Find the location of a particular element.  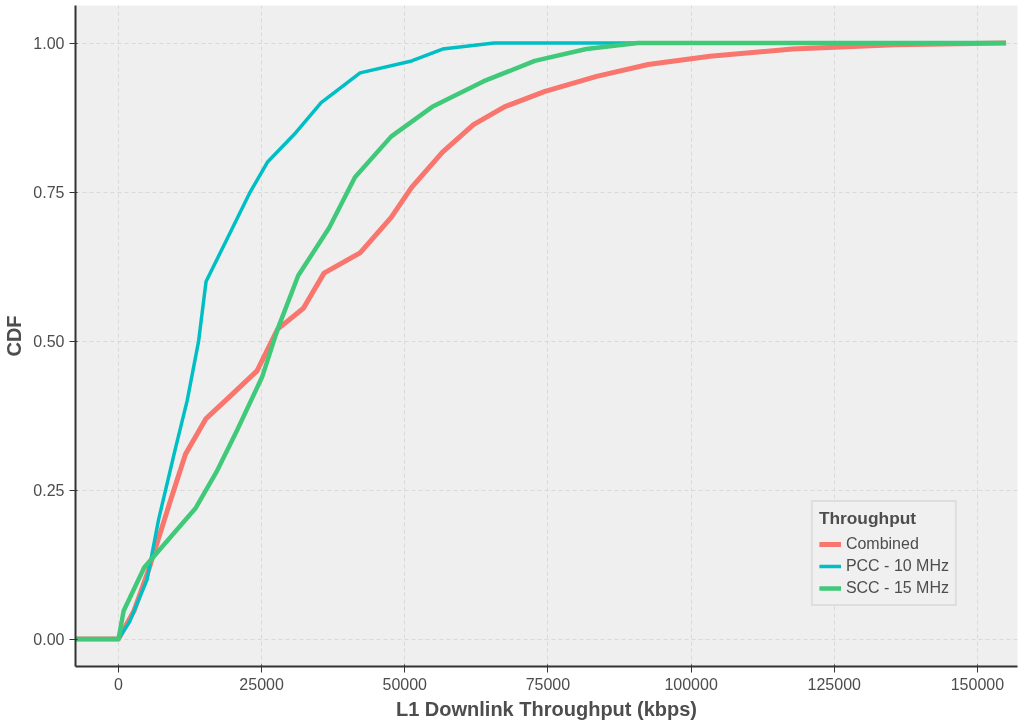

x-tick-label: 25000 is located at coordinates (261, 684).